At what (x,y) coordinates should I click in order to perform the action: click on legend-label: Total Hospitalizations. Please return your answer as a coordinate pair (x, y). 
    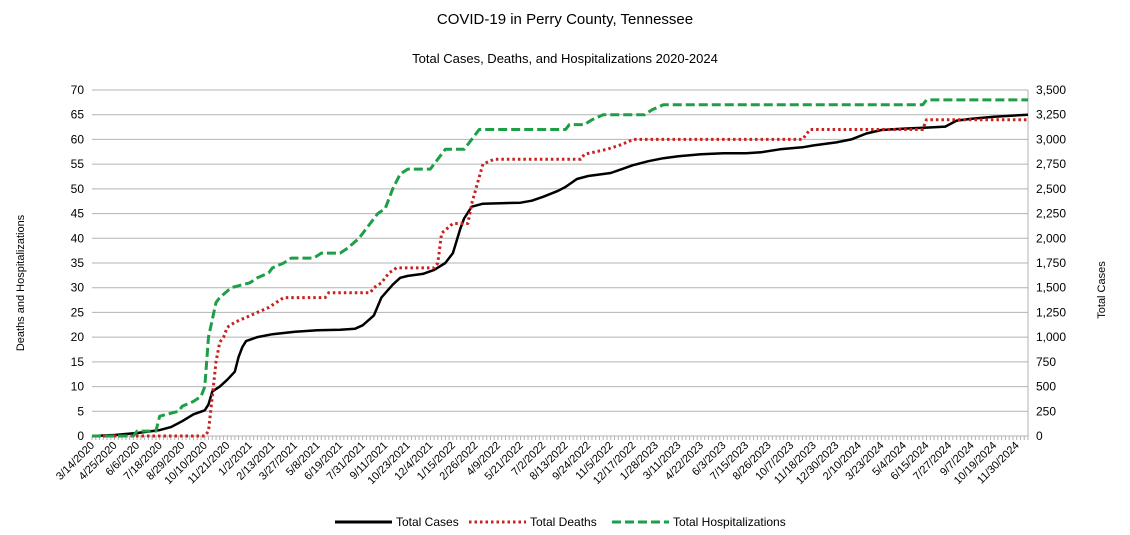
    Looking at the image, I should click on (729, 522).